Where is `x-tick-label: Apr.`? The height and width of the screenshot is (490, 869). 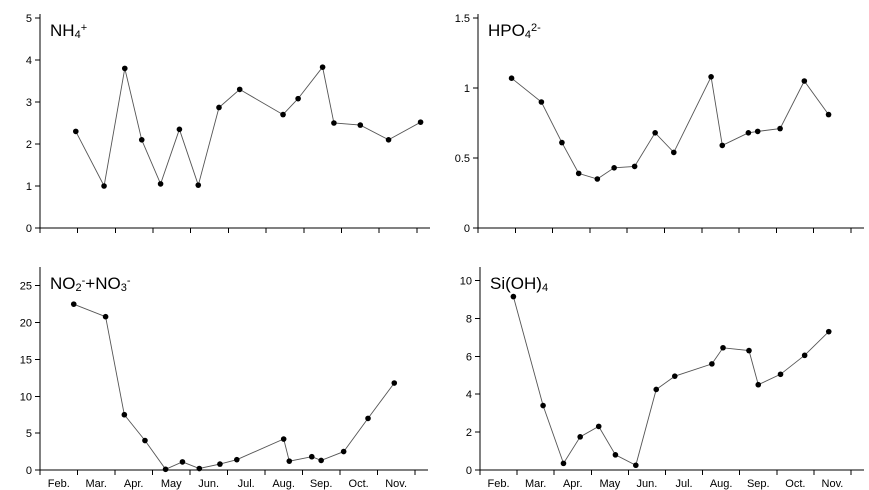 x-tick-label: Apr. is located at coordinates (573, 484).